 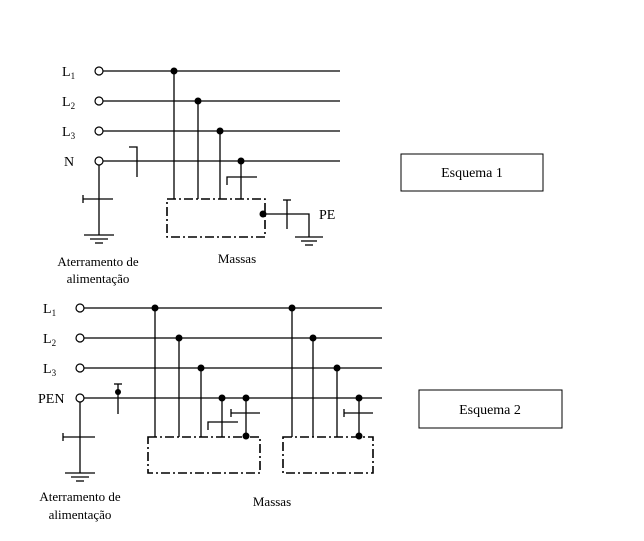 What do you see at coordinates (51, 399) in the screenshot?
I see `conductor-label-pen: PEN` at bounding box center [51, 399].